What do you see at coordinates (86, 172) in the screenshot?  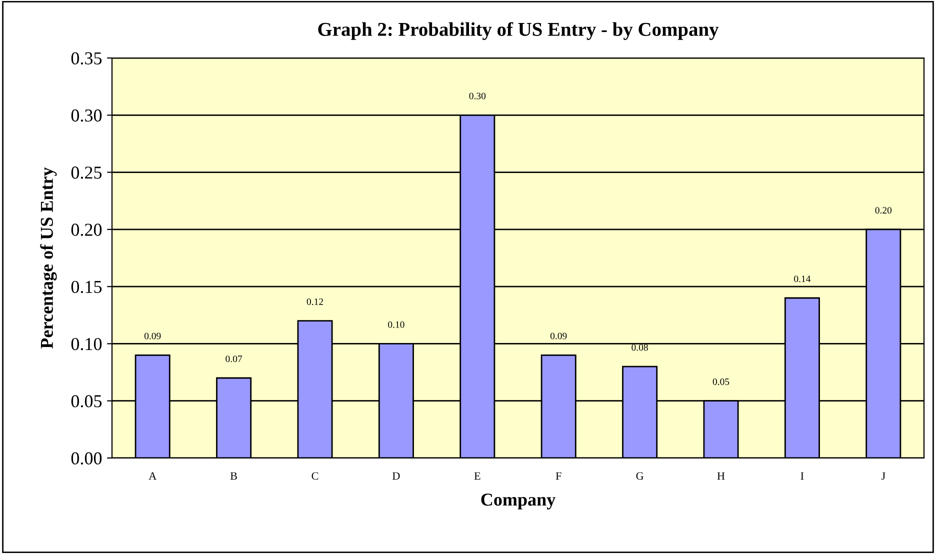 I see `y-tick-label: 0.25` at bounding box center [86, 172].